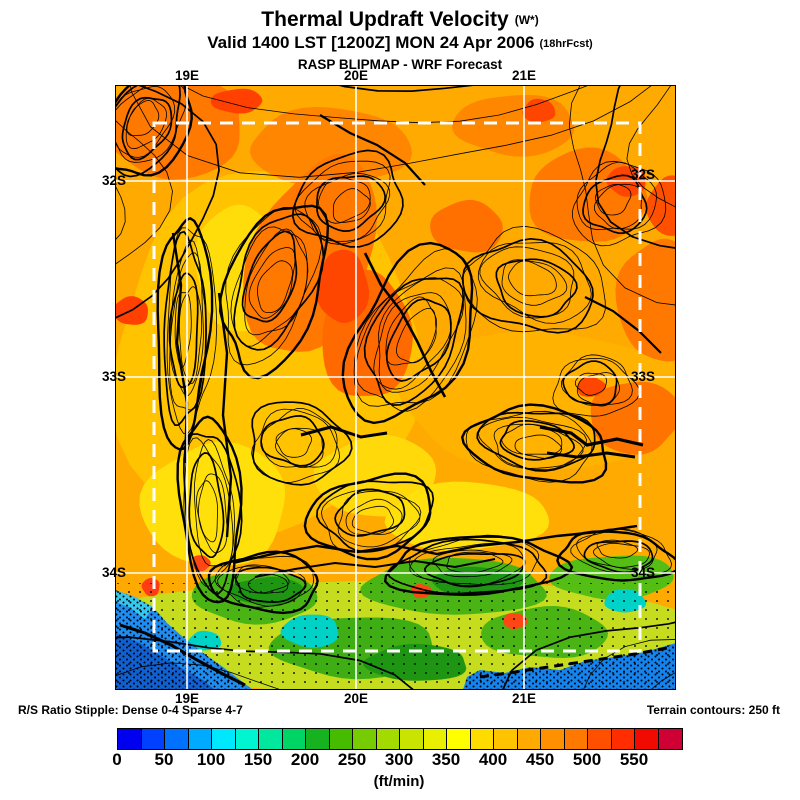  I want to click on lat-tick-left-33s: 33S, so click(114, 376).